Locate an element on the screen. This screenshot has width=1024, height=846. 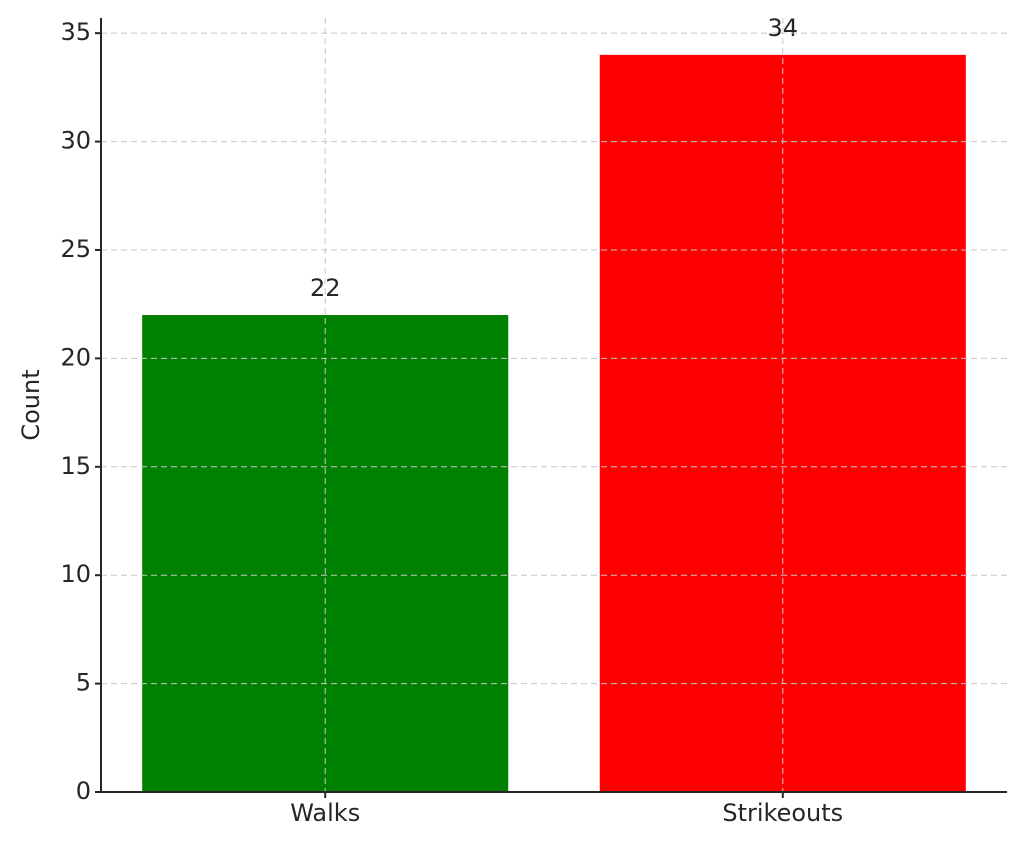
y-tick-label: 30 is located at coordinates (75, 141).